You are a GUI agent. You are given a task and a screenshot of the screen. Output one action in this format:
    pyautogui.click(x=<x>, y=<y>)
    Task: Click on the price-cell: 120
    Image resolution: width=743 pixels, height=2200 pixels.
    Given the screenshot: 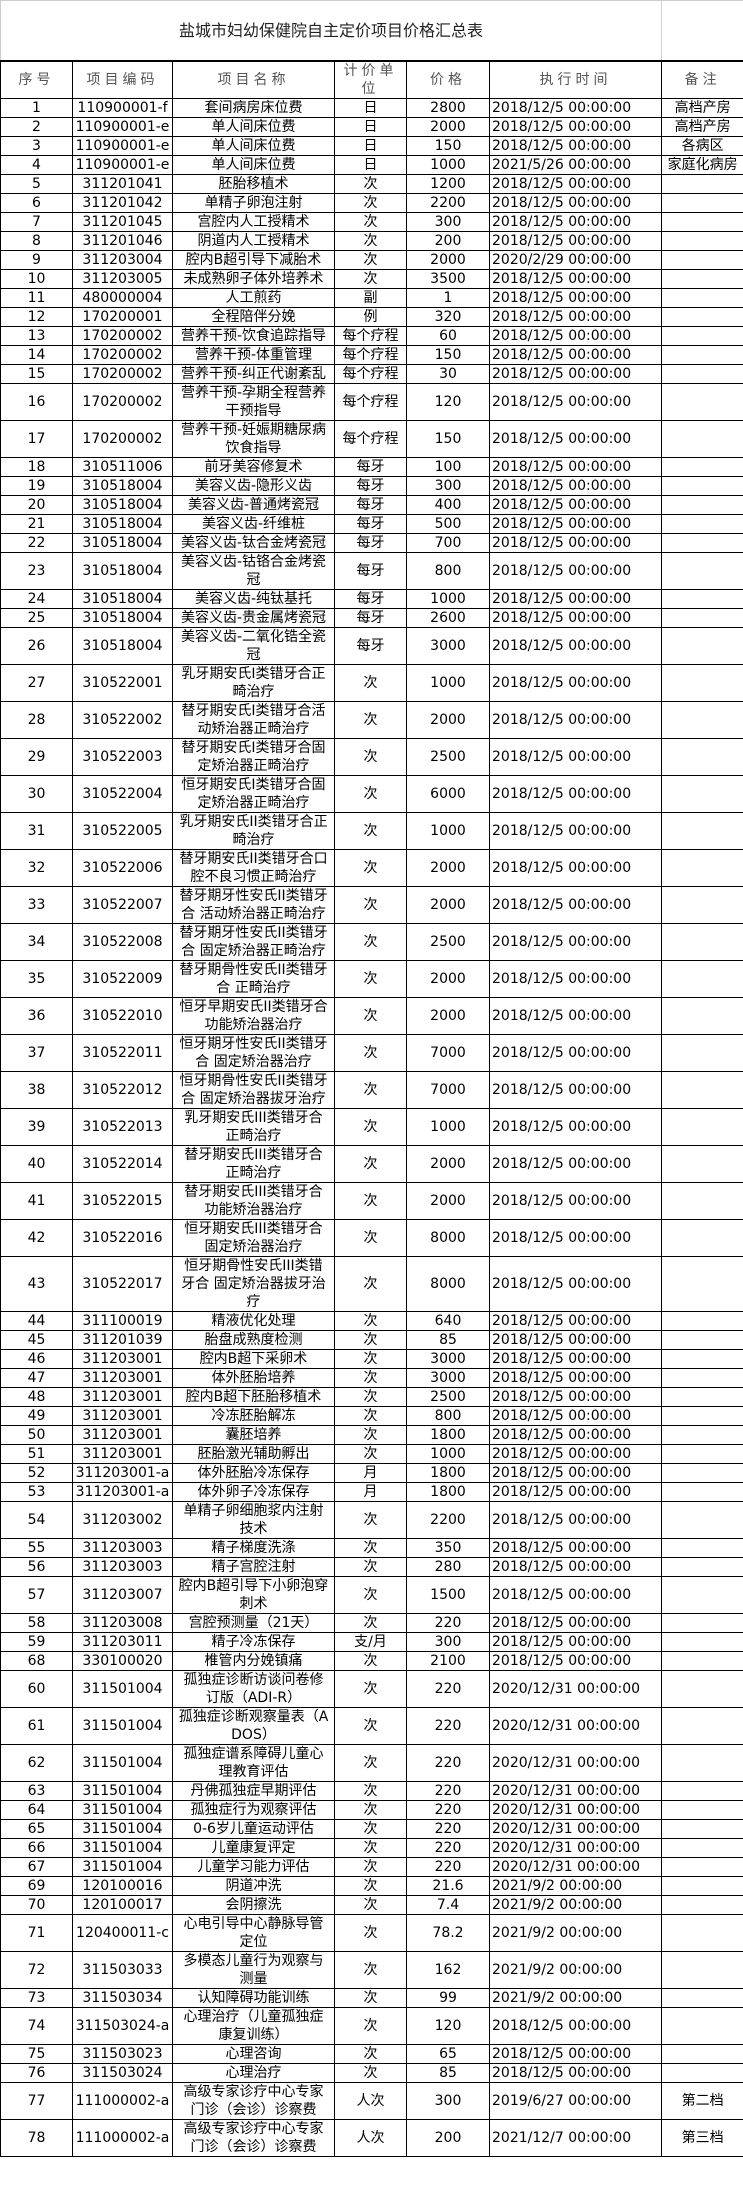 What is the action you would take?
    pyautogui.click(x=448, y=402)
    